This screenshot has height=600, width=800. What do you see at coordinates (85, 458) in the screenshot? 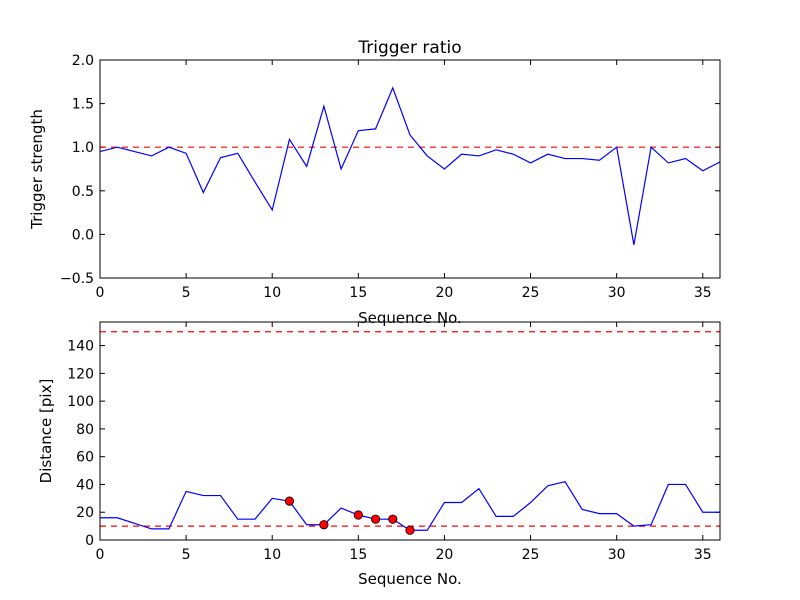
I see `y-tick-label: 60` at bounding box center [85, 458].